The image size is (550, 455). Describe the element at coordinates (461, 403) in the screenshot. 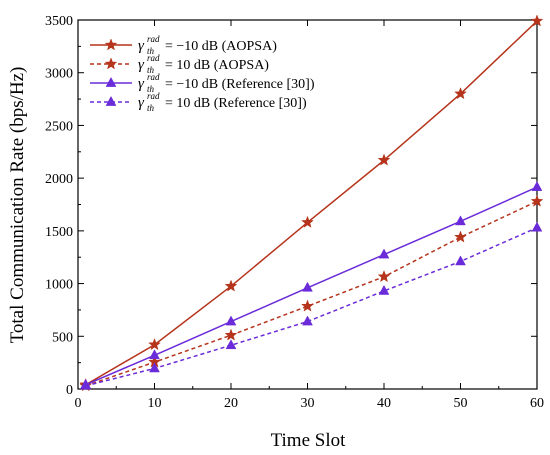

I see `x-tick-label: 50` at that location.